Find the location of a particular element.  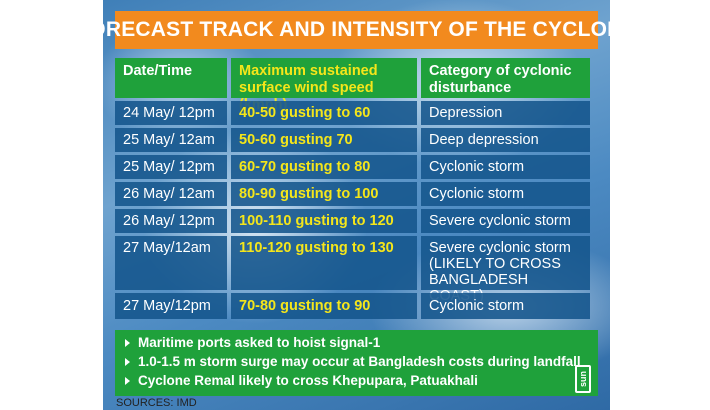

row-date-time: 27 May/12pm is located at coordinates (171, 306).